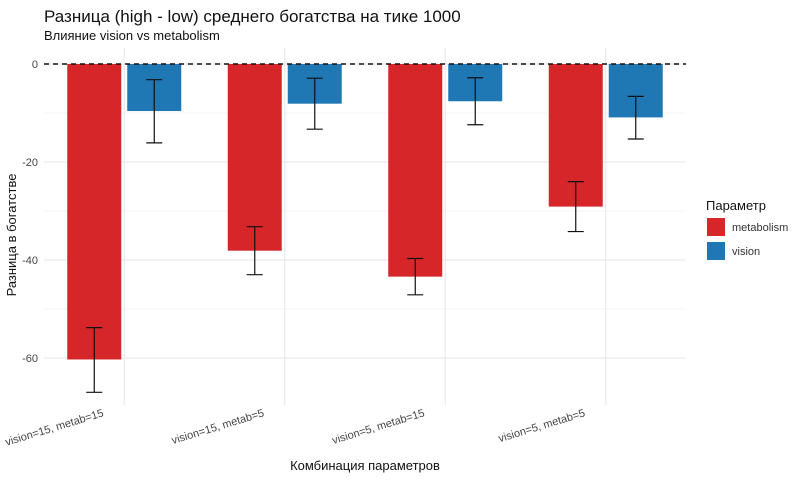 This screenshot has width=800, height=480. I want to click on x-tick-label: vision=5, metab=15, so click(378, 427).